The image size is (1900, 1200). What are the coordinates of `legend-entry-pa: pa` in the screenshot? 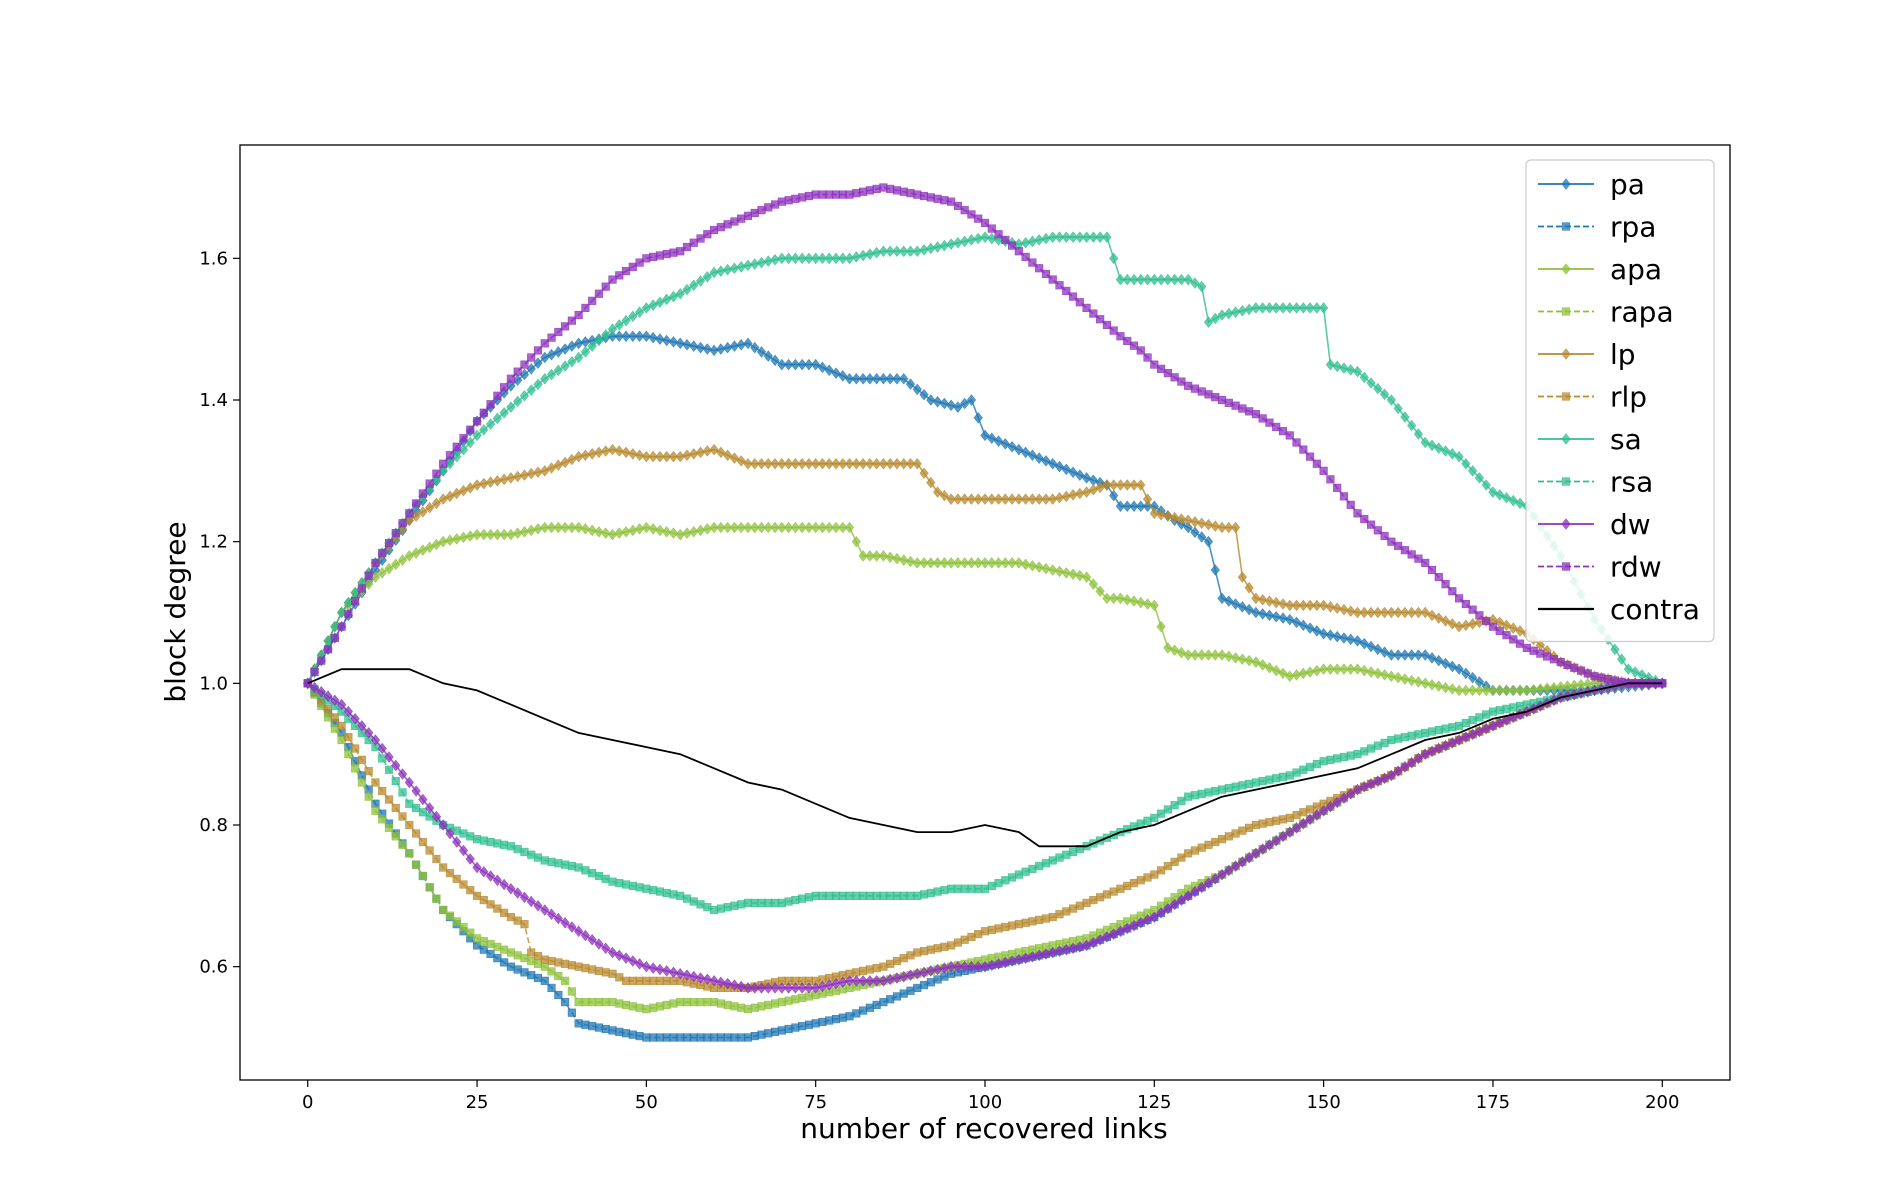 It's located at (1591, 184).